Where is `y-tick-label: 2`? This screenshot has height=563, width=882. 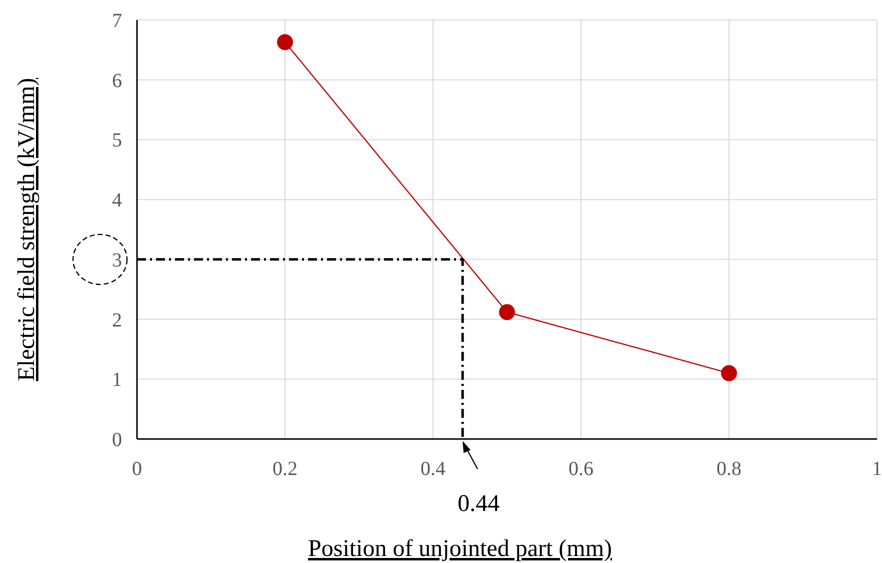
y-tick-label: 2 is located at coordinates (117, 320).